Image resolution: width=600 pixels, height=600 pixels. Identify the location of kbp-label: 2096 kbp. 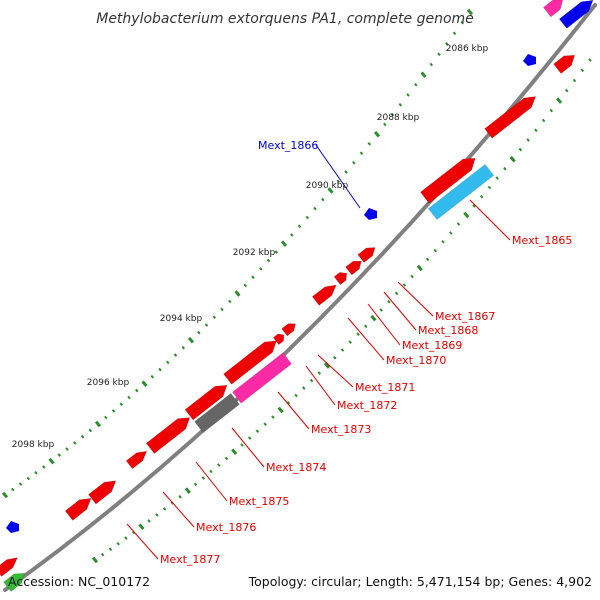
(108, 383).